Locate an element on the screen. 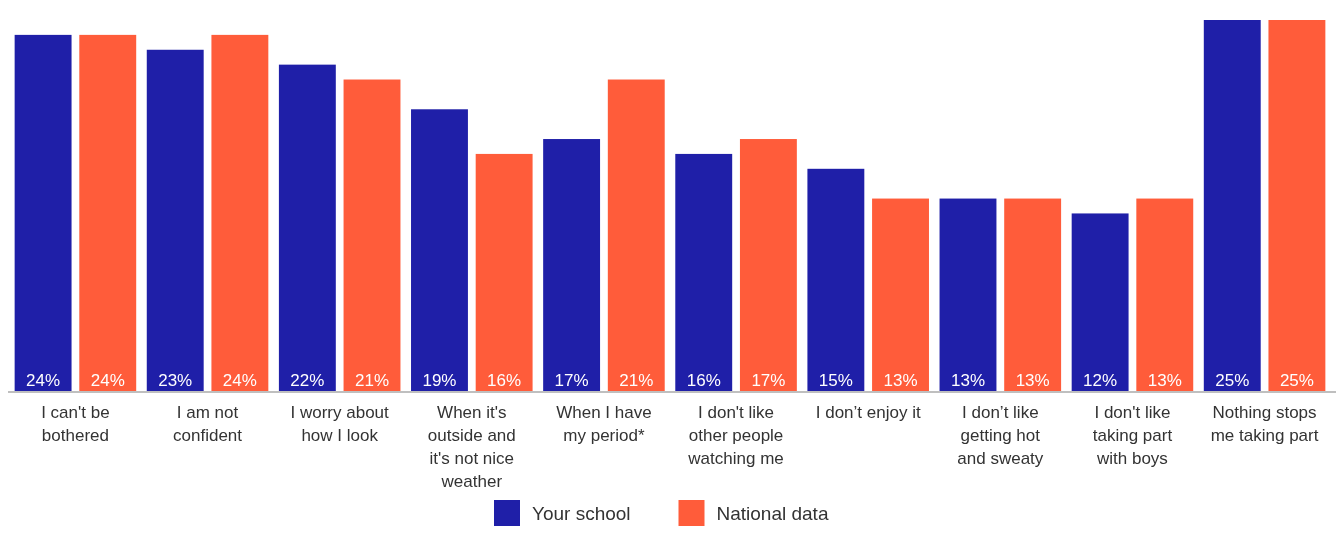 The image size is (1336, 536). x-tick-label: I don't like other people watching me is located at coordinates (735, 435).